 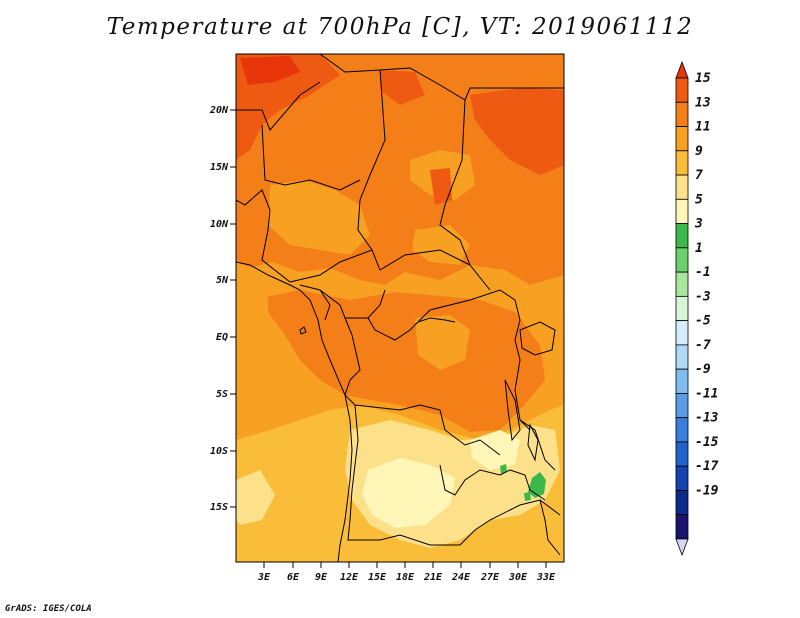 What do you see at coordinates (707, 418) in the screenshot?
I see `colorbar-label: -13` at bounding box center [707, 418].